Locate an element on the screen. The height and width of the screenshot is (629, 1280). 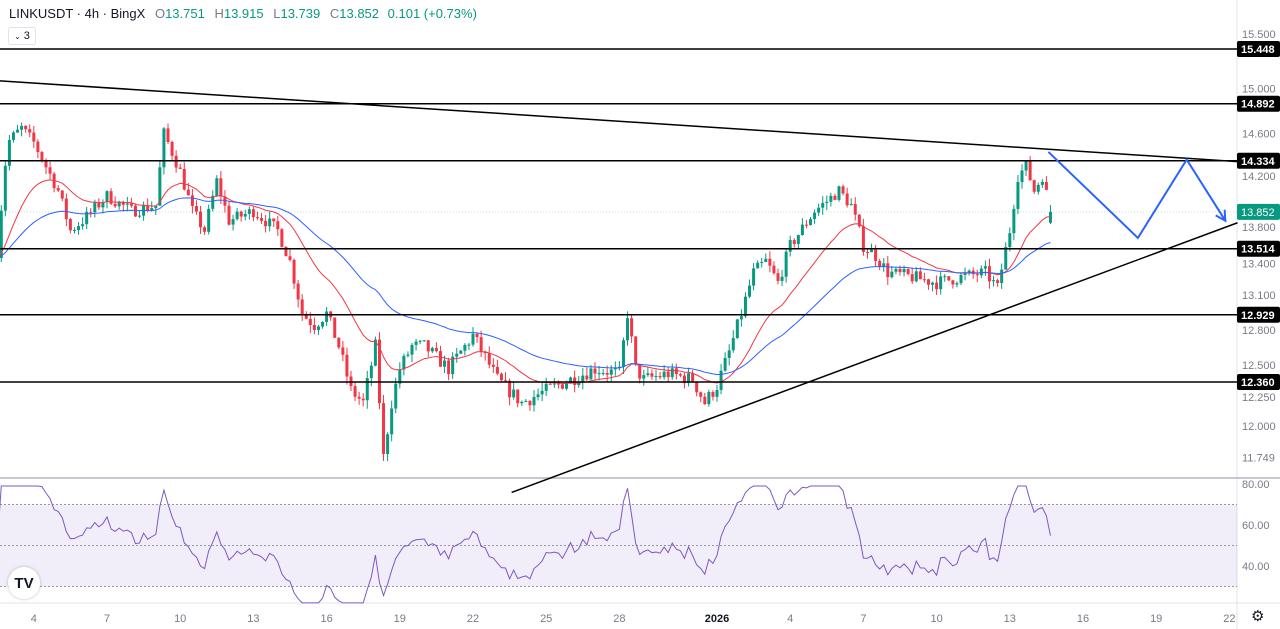
time-tick-label: 10 is located at coordinates (936, 619).